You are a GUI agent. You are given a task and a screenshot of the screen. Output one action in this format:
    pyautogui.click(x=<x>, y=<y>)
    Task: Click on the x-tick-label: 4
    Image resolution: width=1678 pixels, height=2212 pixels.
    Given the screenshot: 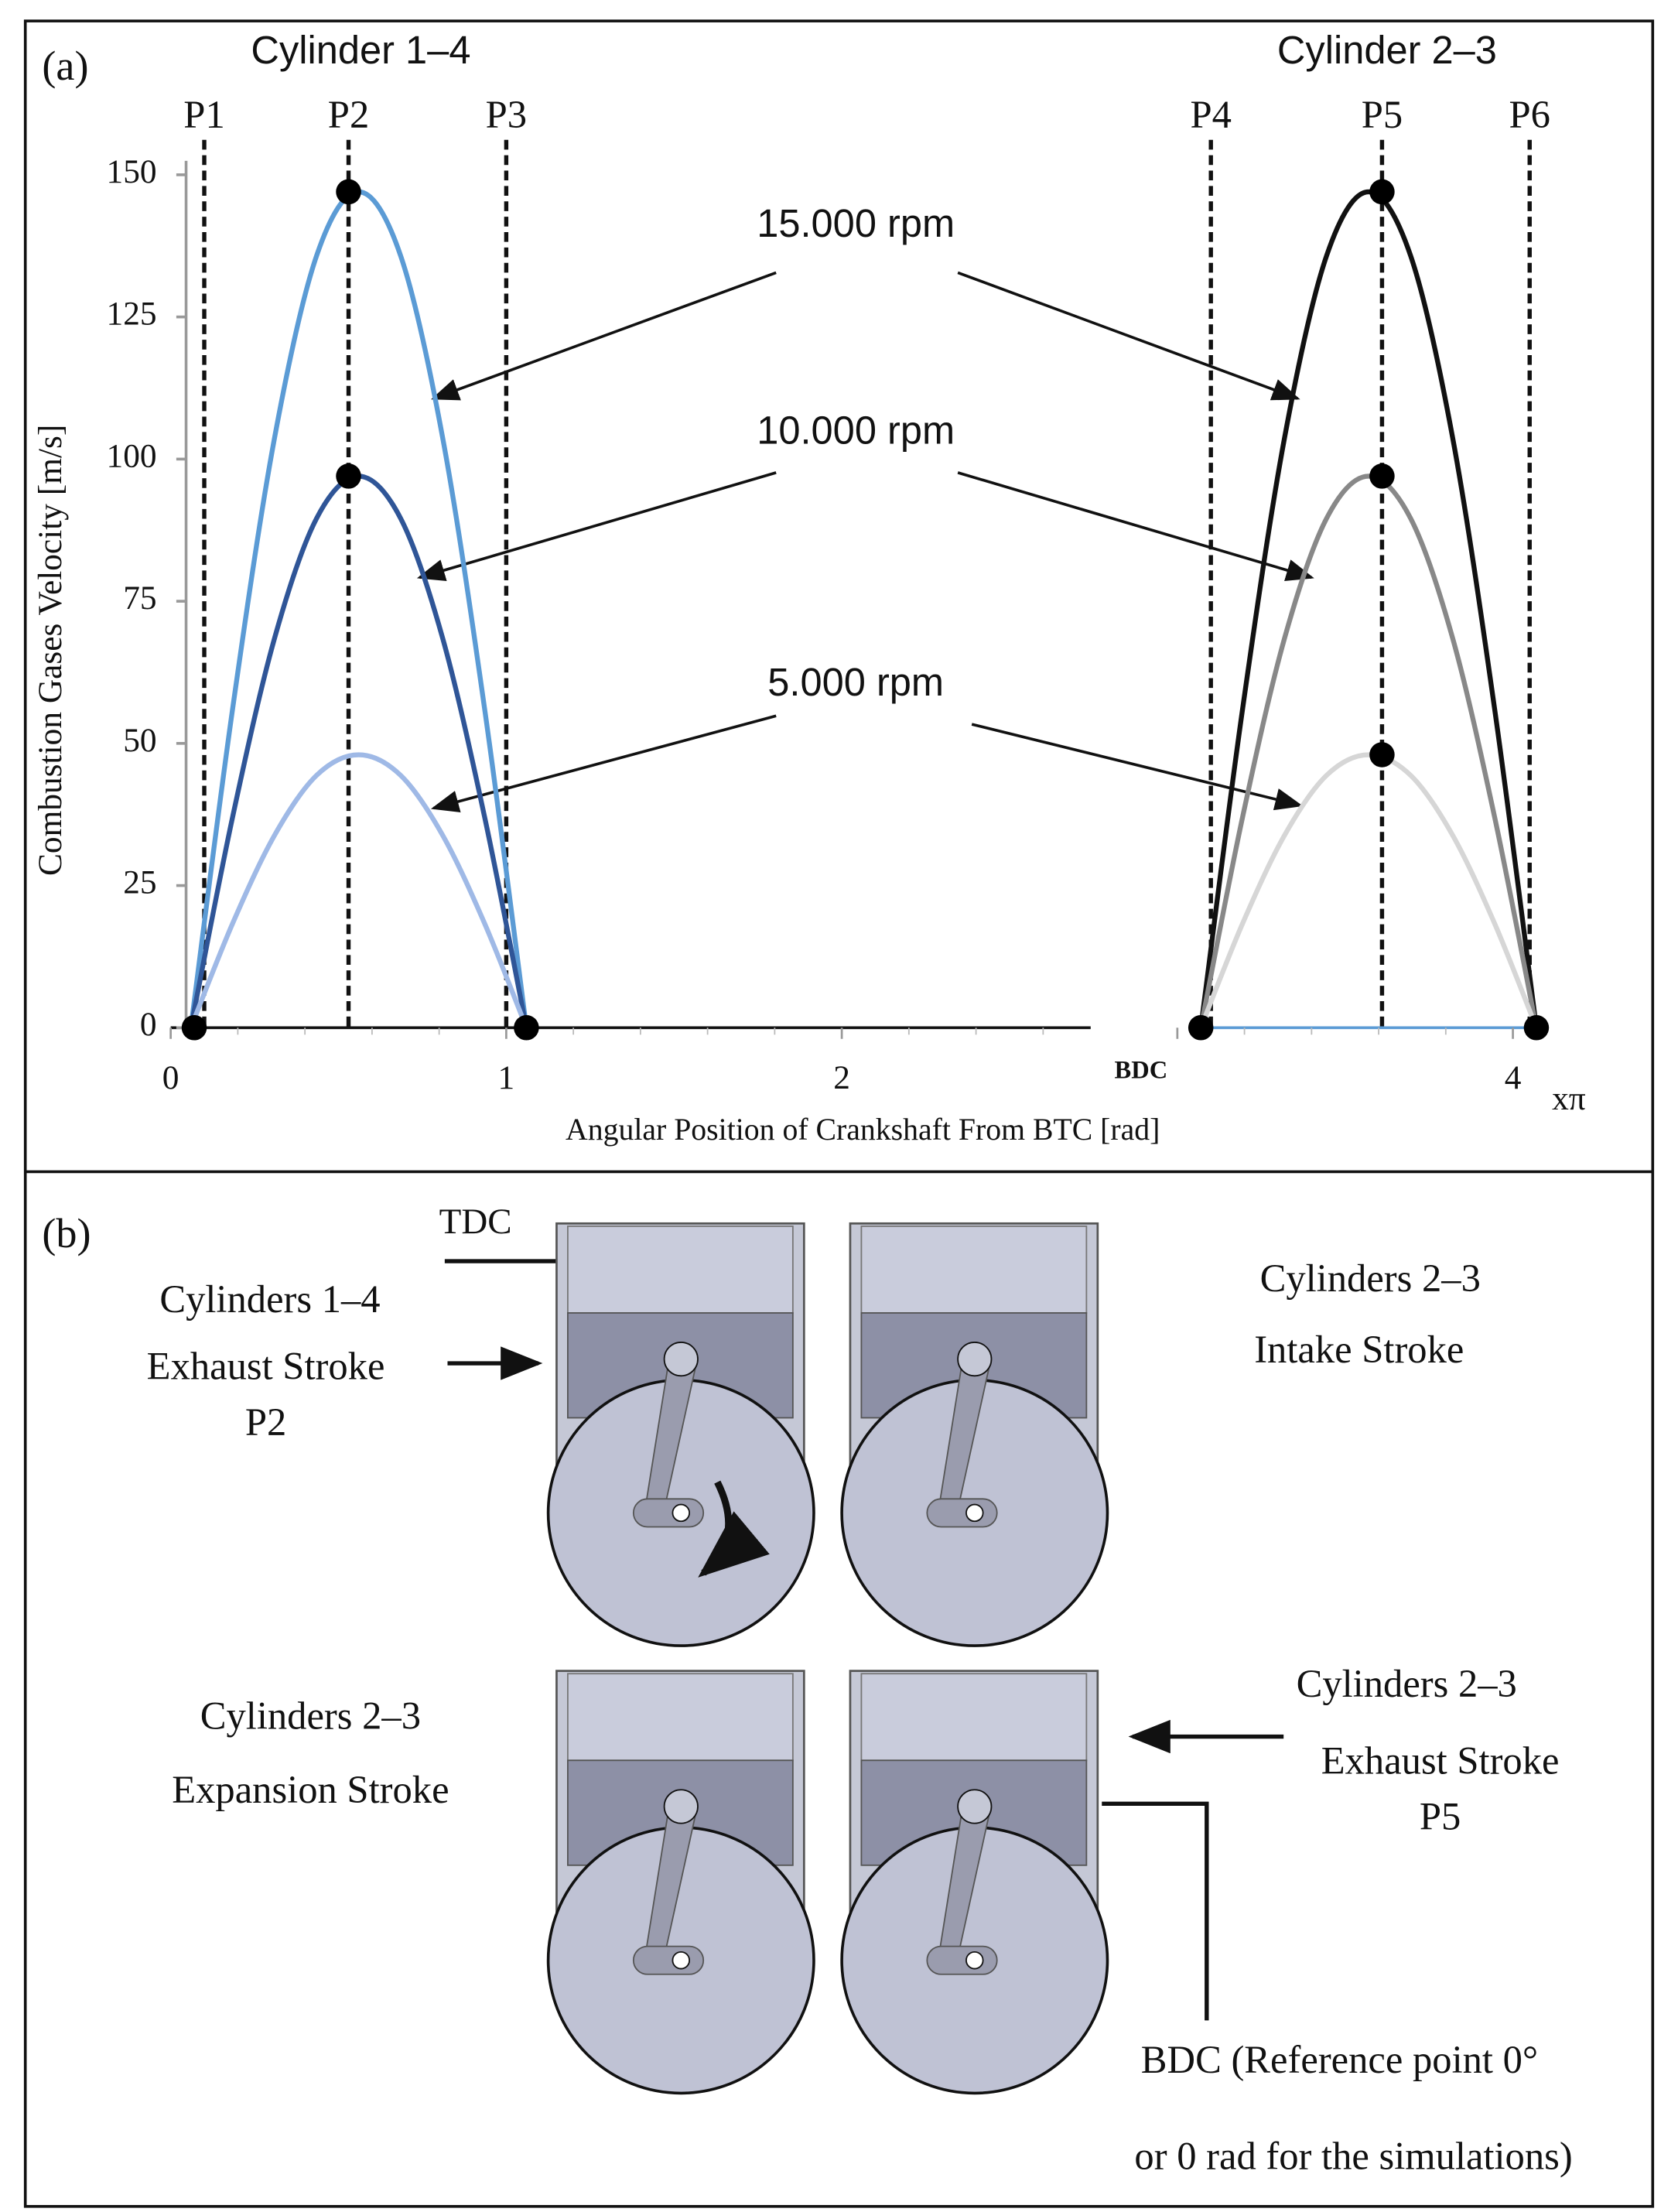 What is the action you would take?
    pyautogui.click(x=1513, y=1077)
    